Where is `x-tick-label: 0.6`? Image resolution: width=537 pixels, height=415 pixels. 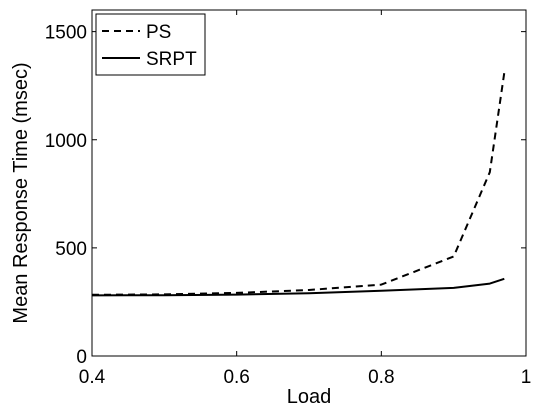 x-tick-label: 0.6 is located at coordinates (236, 377).